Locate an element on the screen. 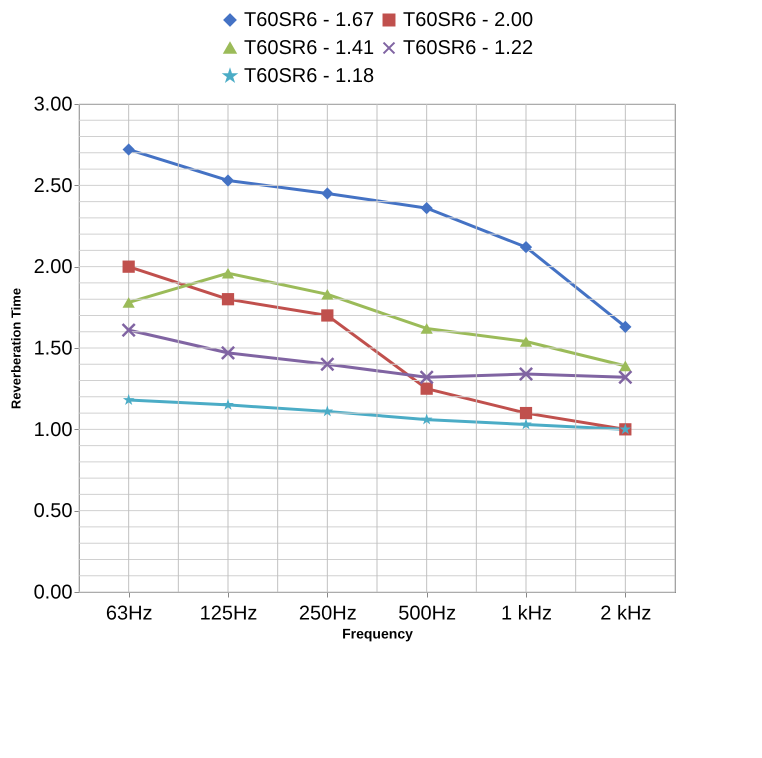 Image resolution: width=762 pixels, height=758 pixels. x-tick-label: 1 kHz is located at coordinates (526, 613).